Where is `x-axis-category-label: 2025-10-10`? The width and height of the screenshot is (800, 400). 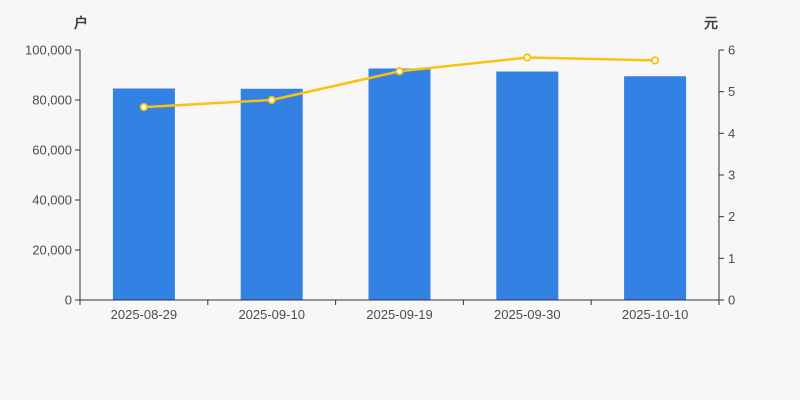
x-axis-category-label: 2025-10-10 is located at coordinates (655, 314).